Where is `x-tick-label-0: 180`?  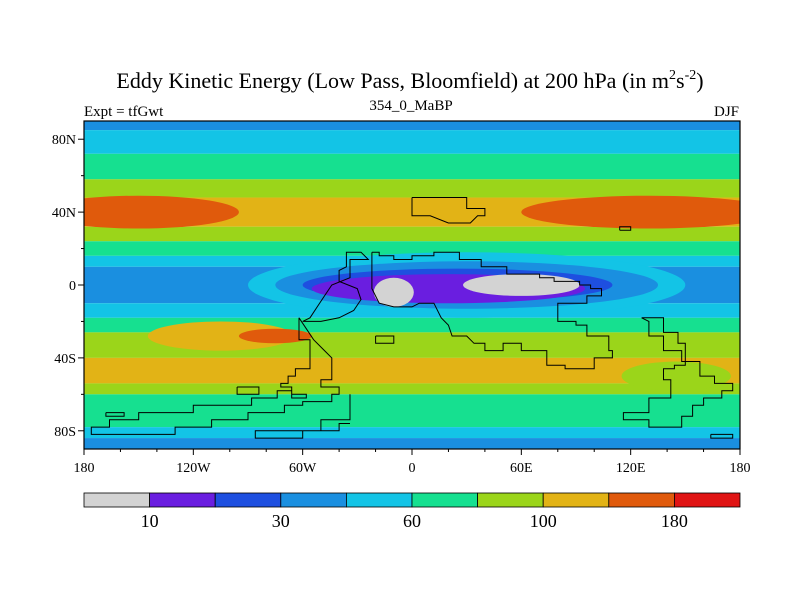
x-tick-label-0: 180 is located at coordinates (84, 468).